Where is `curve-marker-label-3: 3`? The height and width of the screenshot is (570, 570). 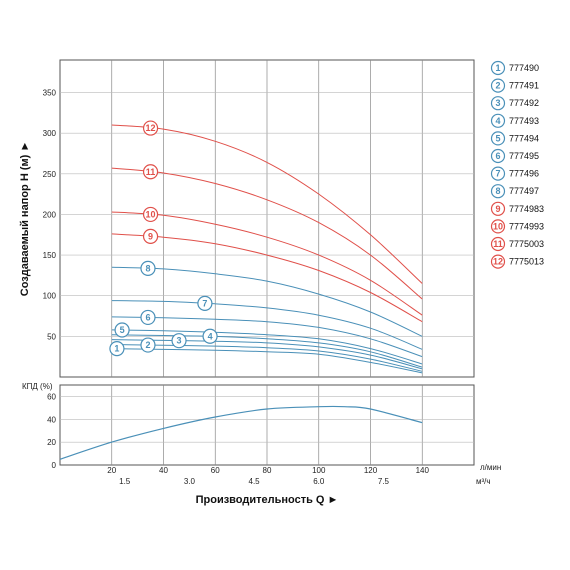
curve-marker-label-3: 3 is located at coordinates (179, 341).